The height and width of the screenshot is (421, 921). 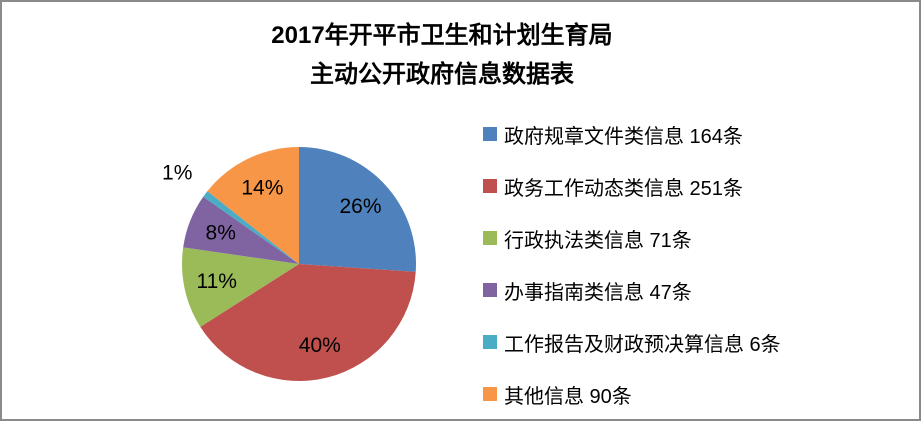 What do you see at coordinates (623, 188) in the screenshot?
I see `legend-label-1: 政务工作动态类信息 251条` at bounding box center [623, 188].